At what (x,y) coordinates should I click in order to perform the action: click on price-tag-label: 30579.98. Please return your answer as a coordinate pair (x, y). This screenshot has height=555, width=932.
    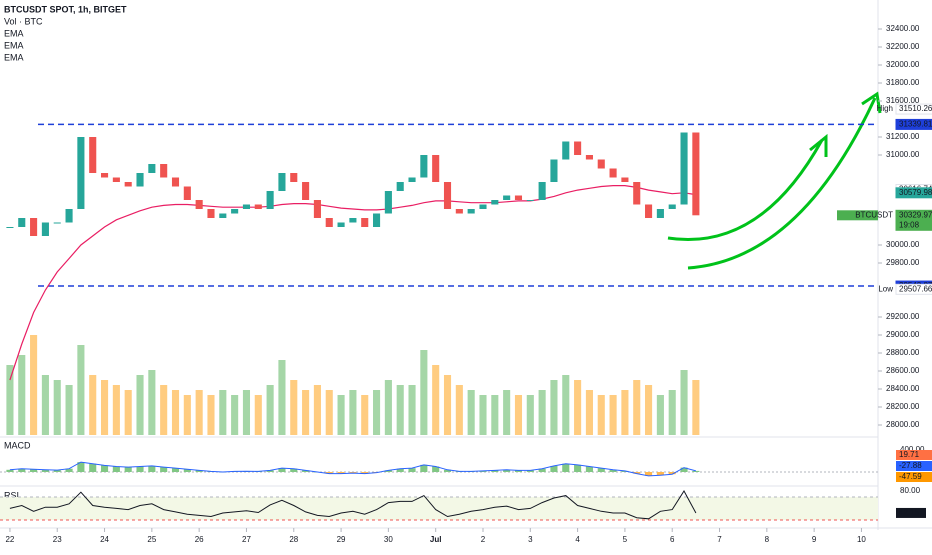
    Looking at the image, I should click on (915, 192).